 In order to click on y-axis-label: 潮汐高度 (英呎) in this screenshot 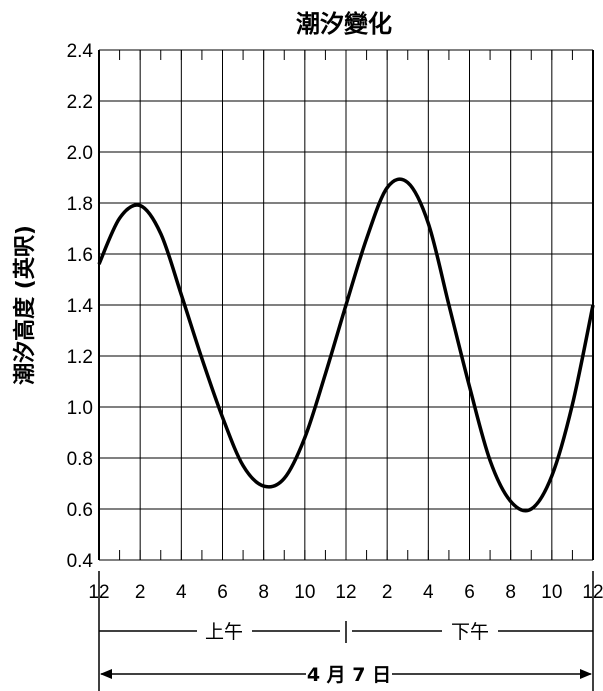, I will do `click(25, 305)`.